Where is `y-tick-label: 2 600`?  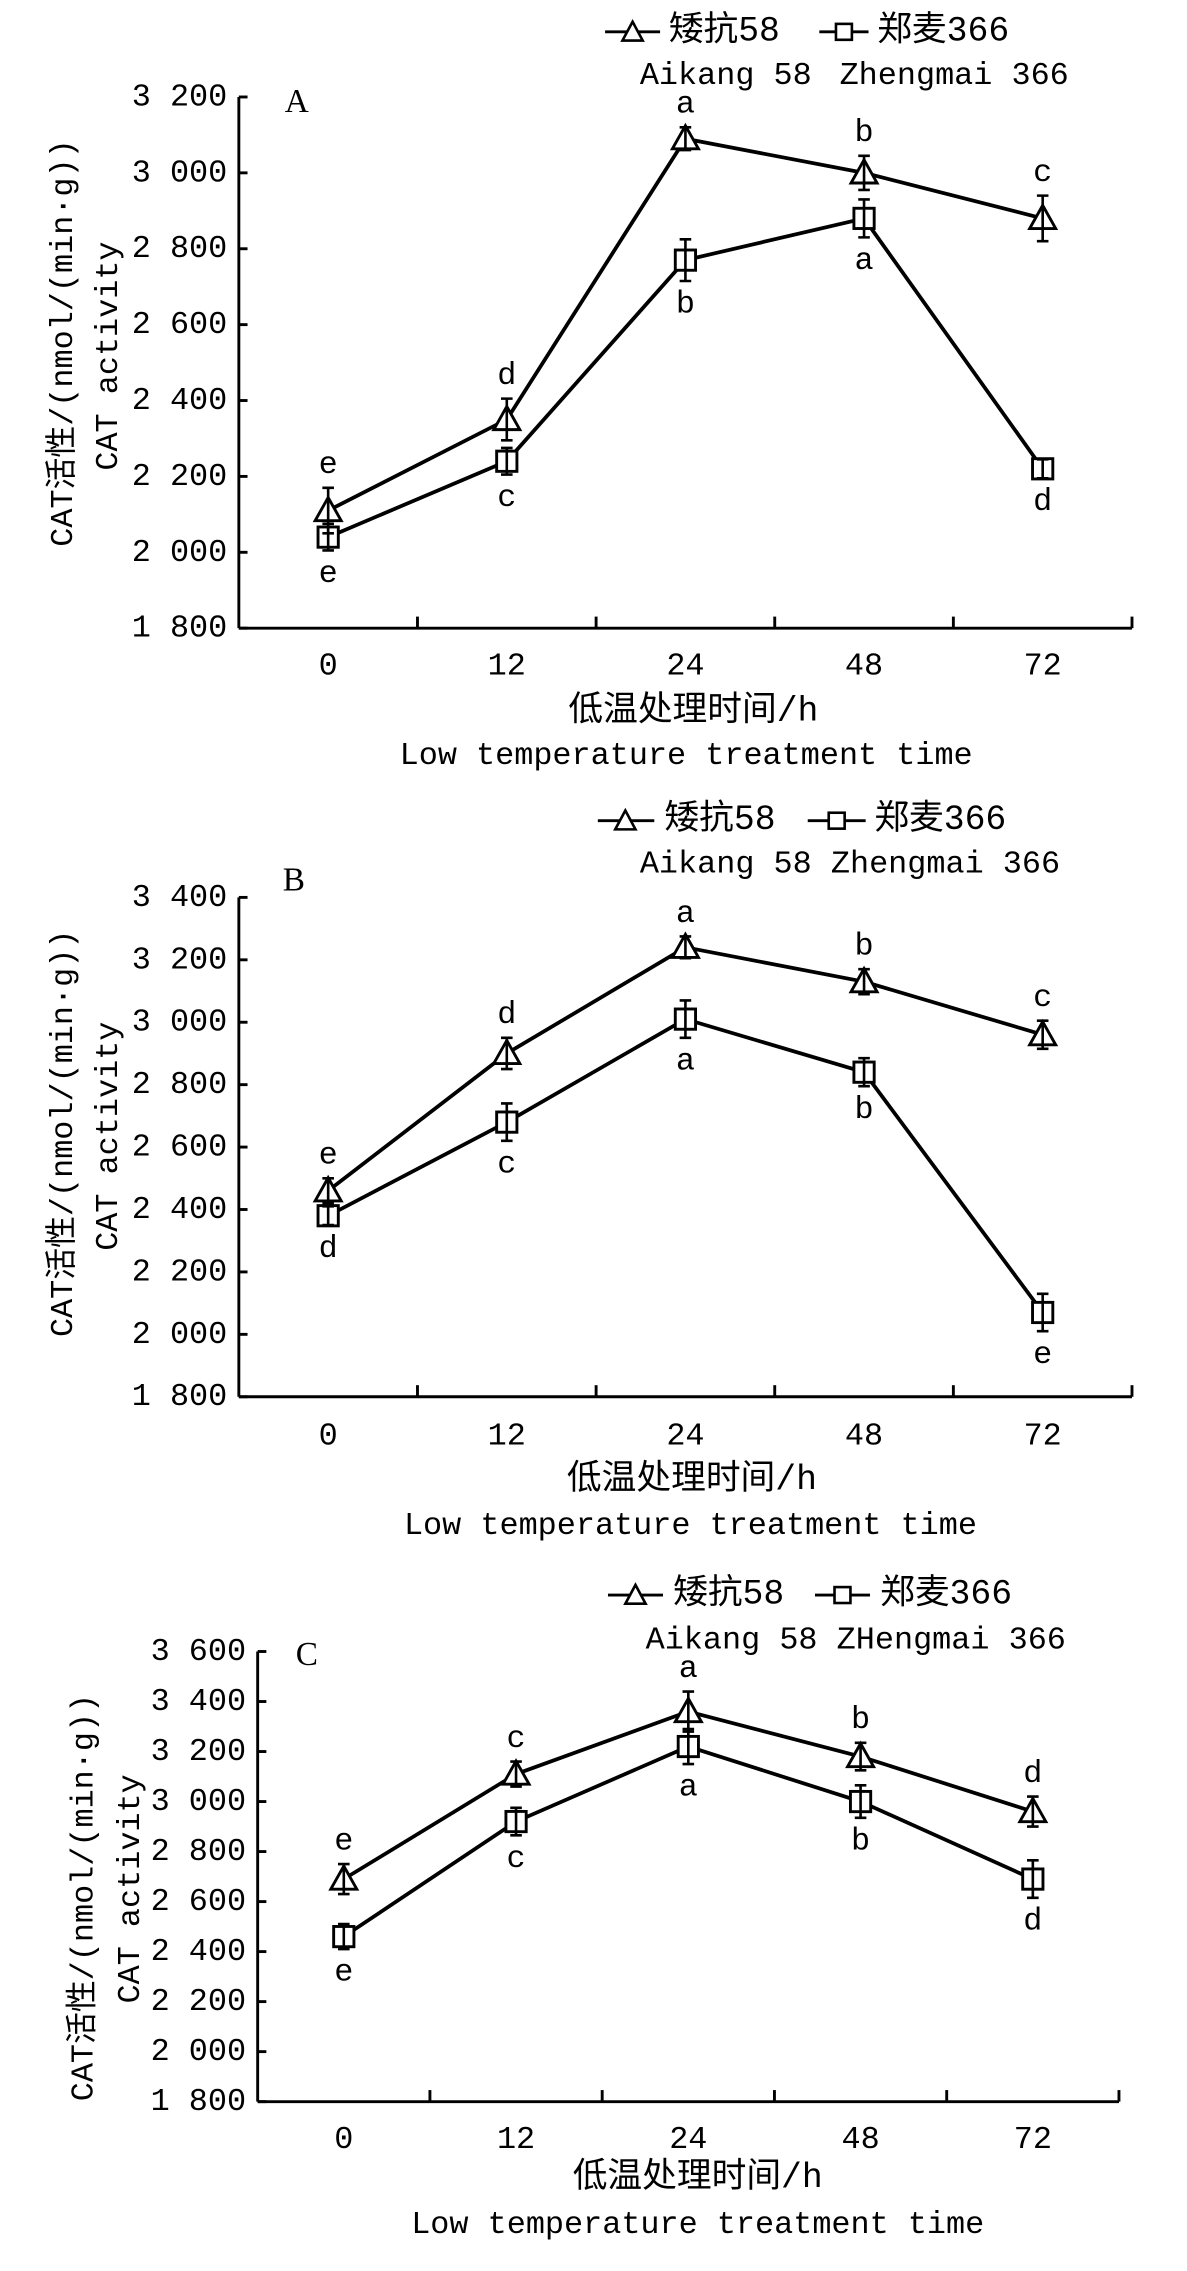 y-tick-label: 2 600 is located at coordinates (199, 1901).